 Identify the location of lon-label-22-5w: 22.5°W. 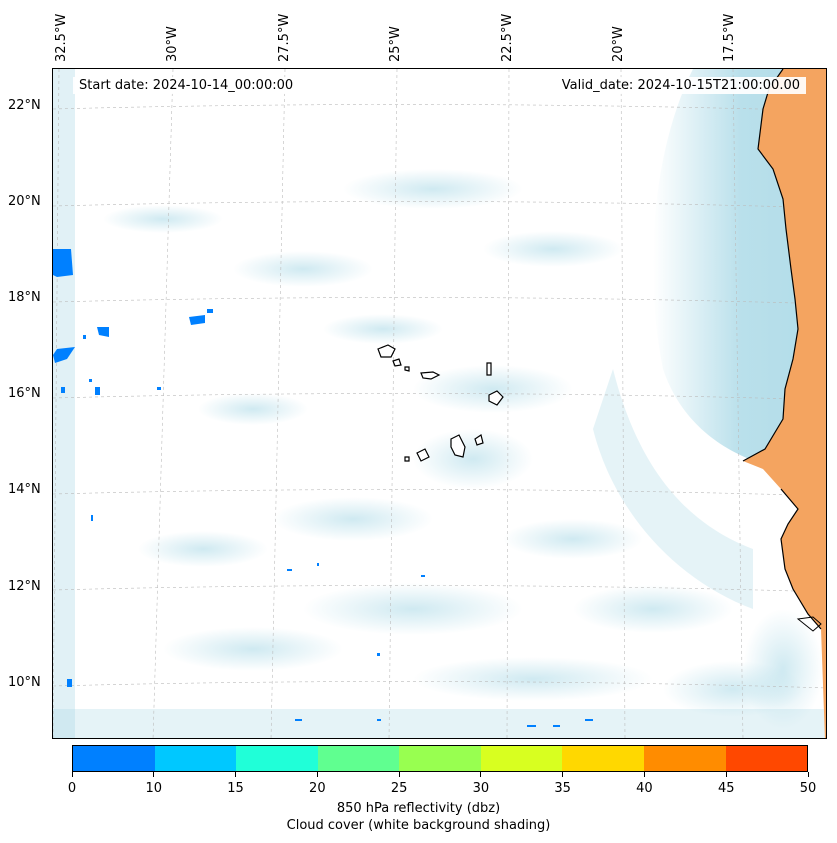
(507, 37).